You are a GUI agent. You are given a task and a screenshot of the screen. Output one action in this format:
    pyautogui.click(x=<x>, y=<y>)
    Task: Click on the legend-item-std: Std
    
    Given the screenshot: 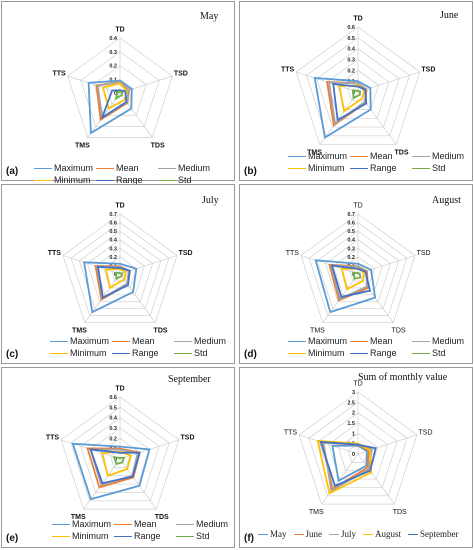 What is the action you would take?
    pyautogui.click(x=443, y=353)
    